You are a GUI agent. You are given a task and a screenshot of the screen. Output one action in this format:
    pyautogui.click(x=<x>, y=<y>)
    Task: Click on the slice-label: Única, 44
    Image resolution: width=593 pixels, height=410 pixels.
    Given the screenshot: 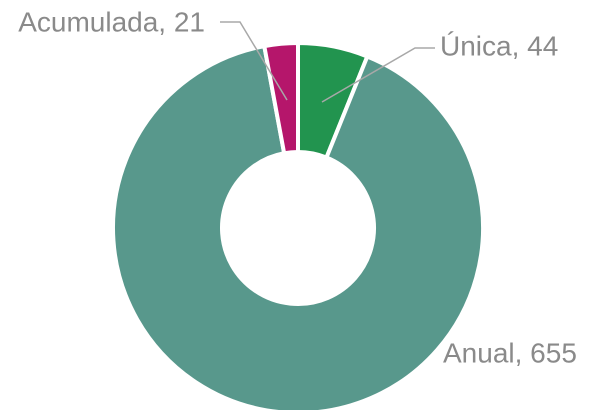 What is the action you would take?
    pyautogui.click(x=499, y=45)
    